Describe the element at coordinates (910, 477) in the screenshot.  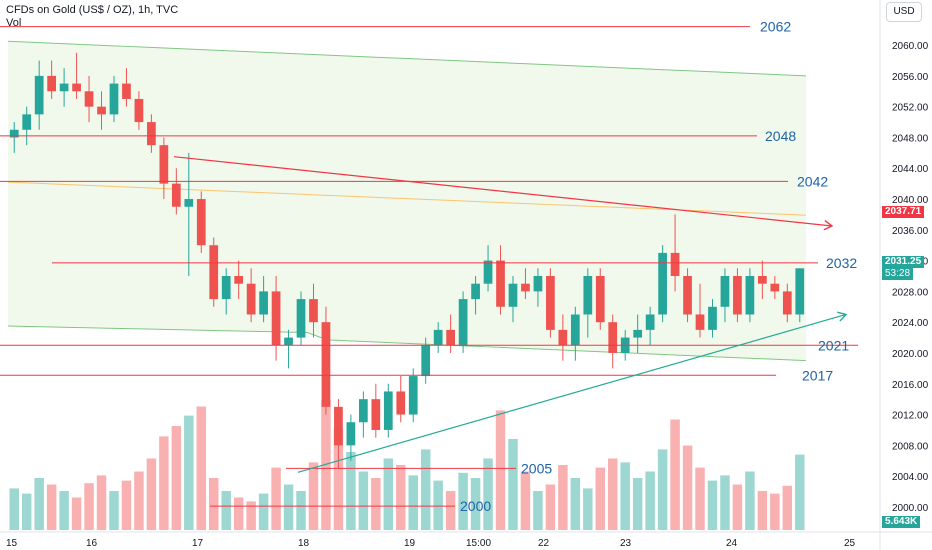
I see `price-tick-label: 2004.00` at that location.